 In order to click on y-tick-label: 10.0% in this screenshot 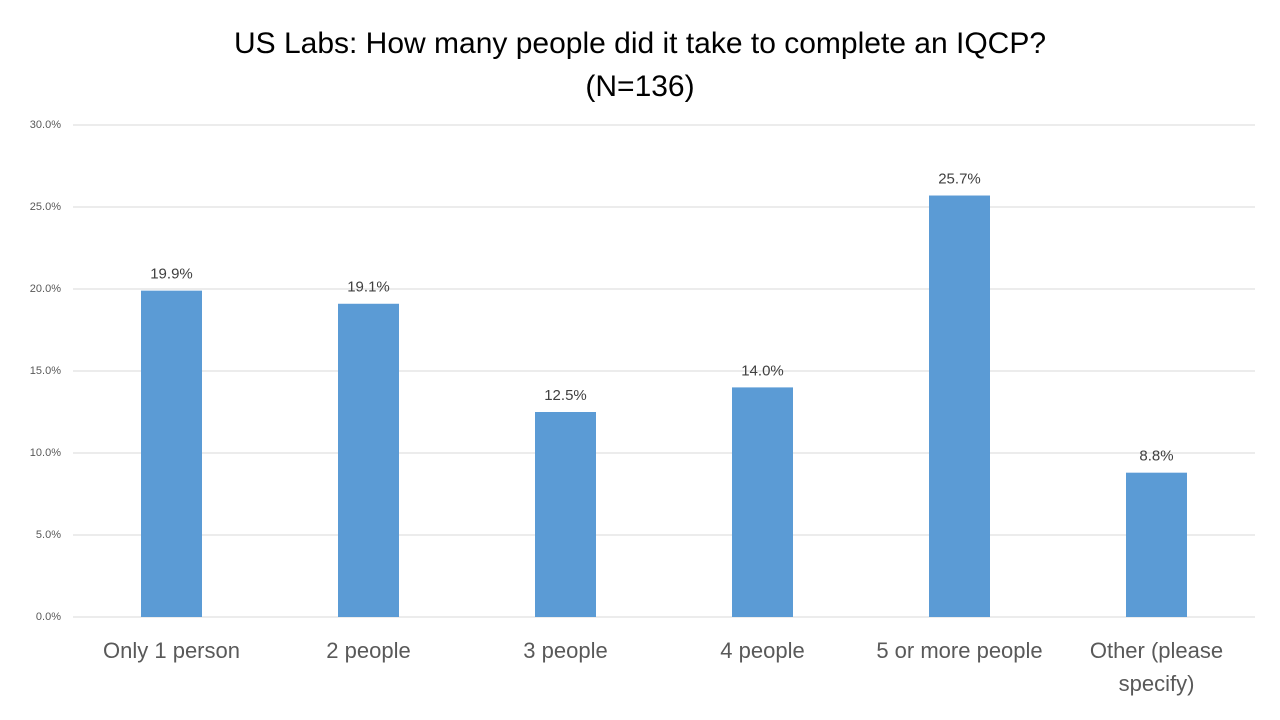, I will do `click(45, 453)`.